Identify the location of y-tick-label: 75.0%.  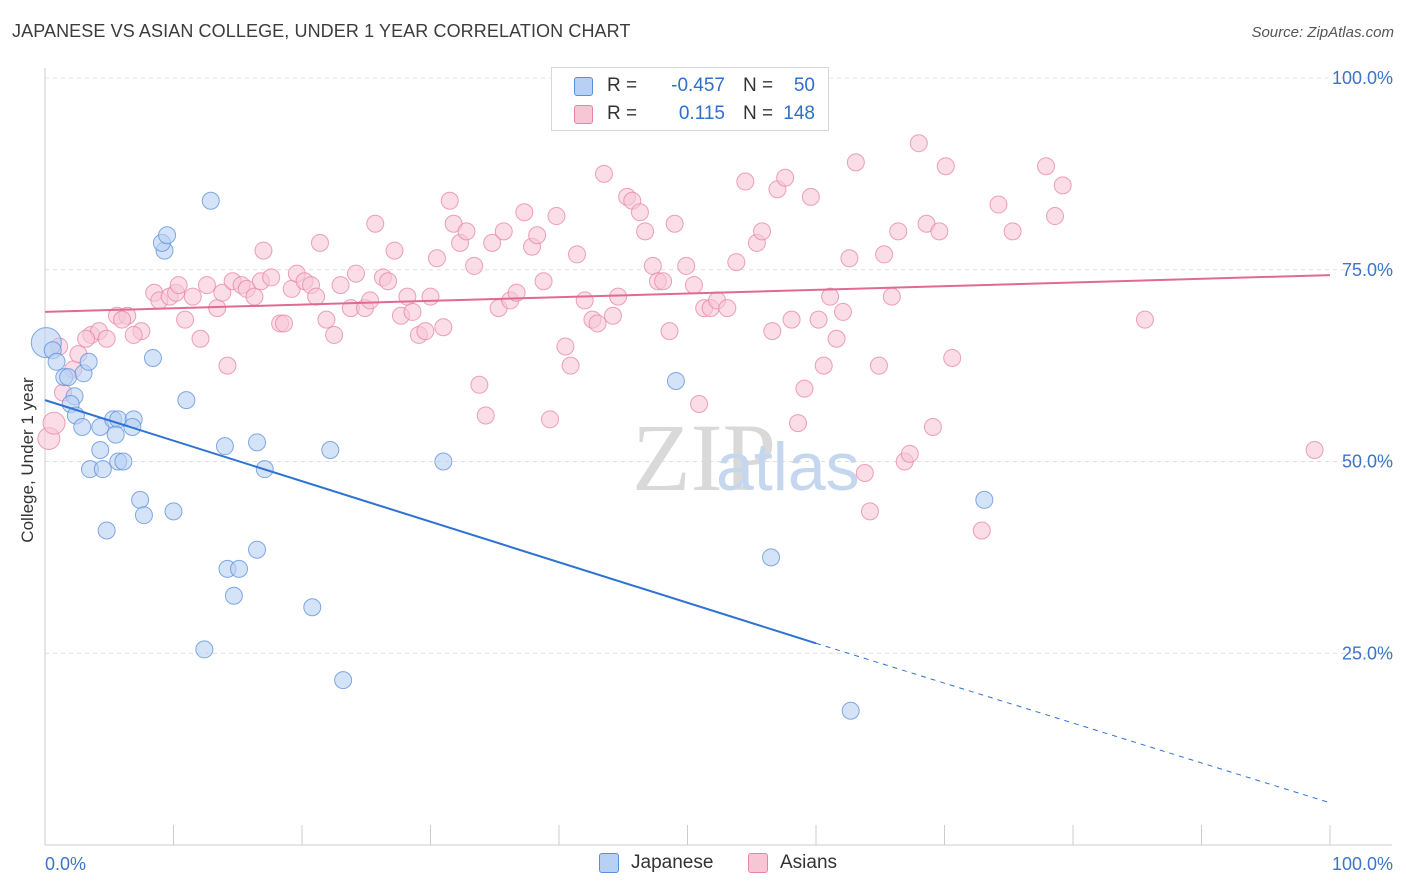
(1367, 270).